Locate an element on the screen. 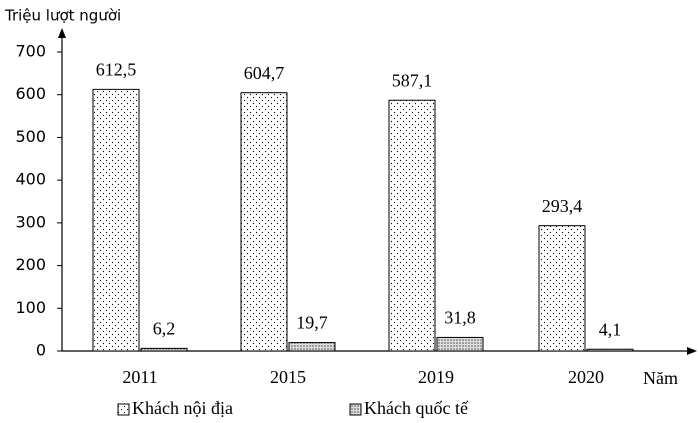 This screenshot has height=423, width=699. data-label: 587,1 is located at coordinates (412, 80).